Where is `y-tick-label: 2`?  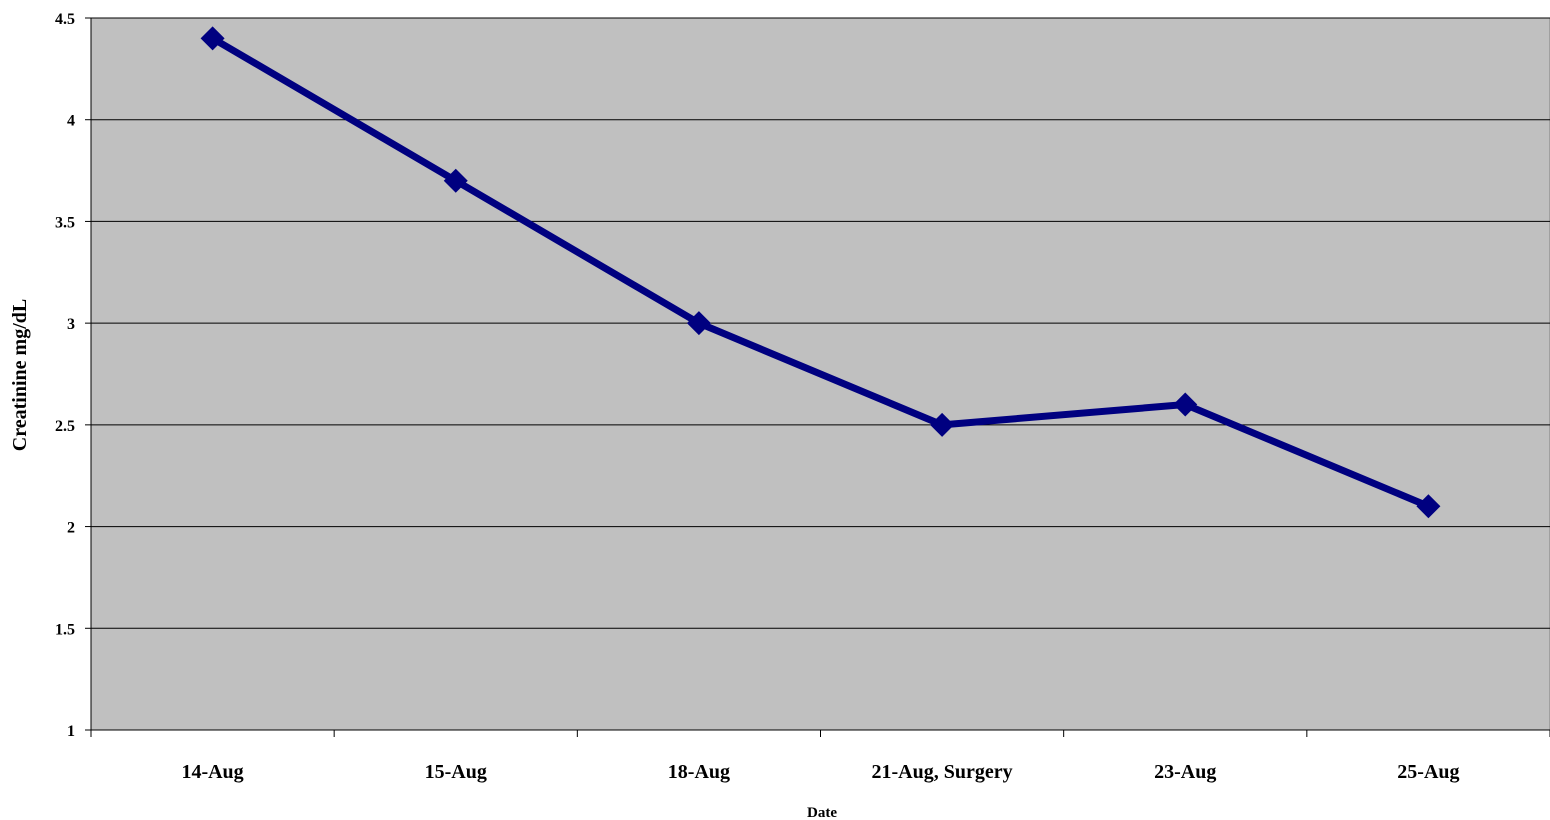 y-tick-label: 2 is located at coordinates (71, 528).